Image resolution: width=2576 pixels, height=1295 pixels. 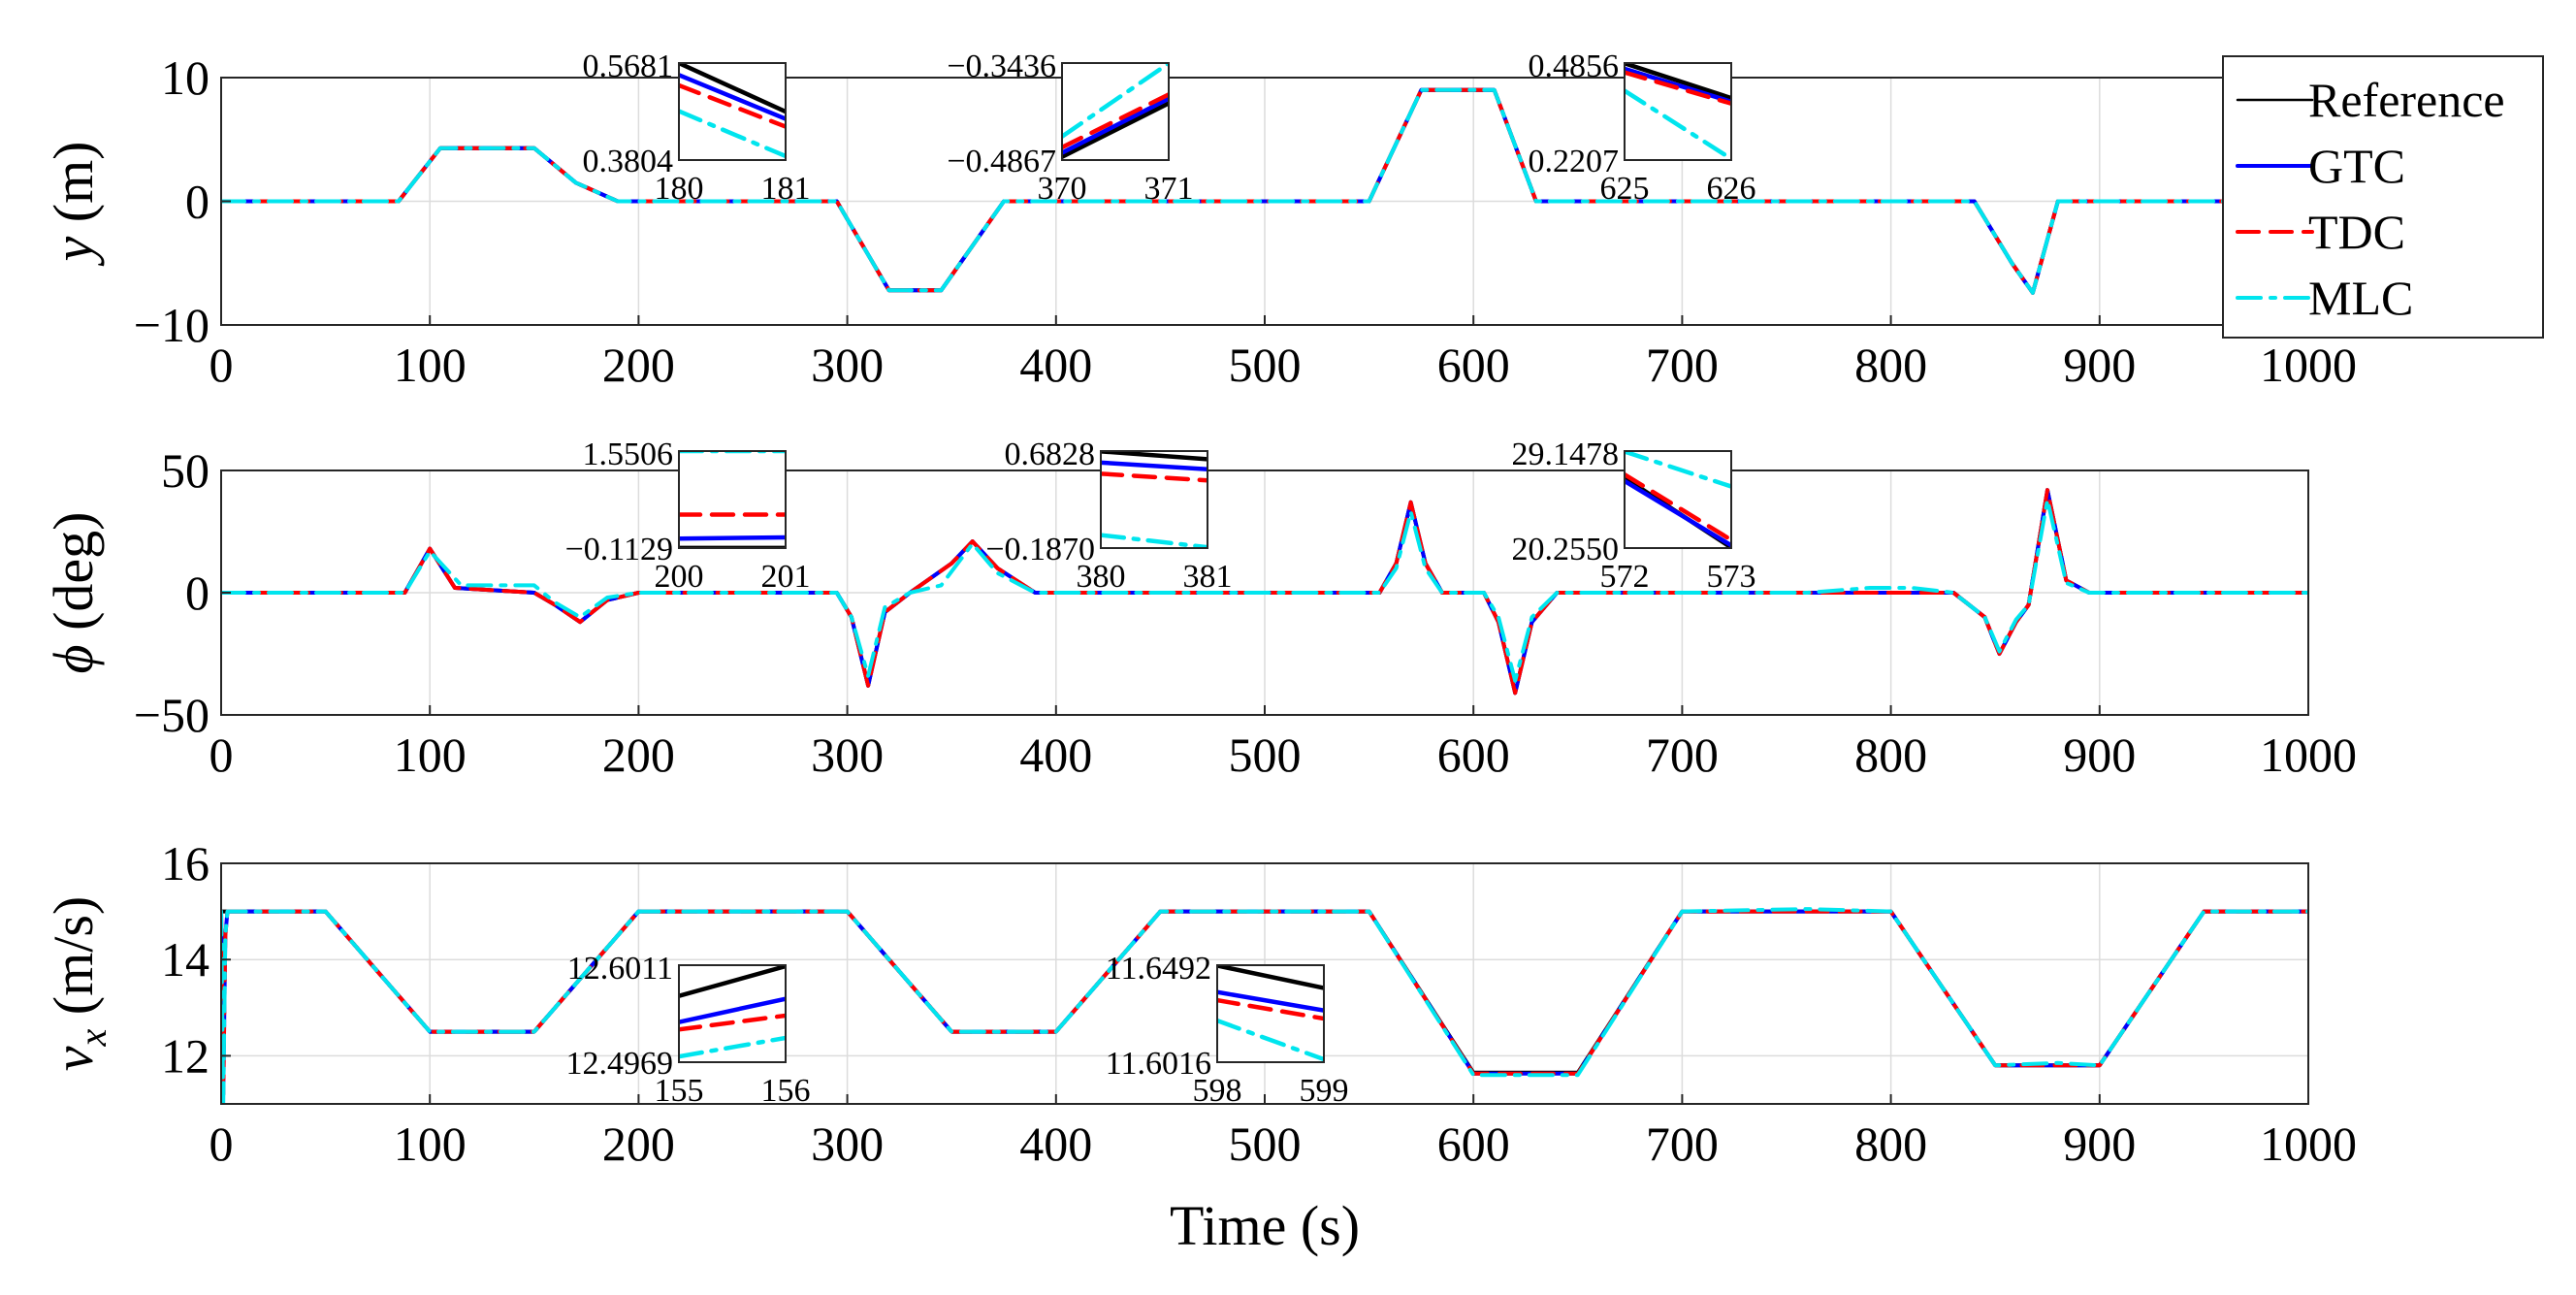 What do you see at coordinates (1001, 66) in the screenshot?
I see `inset-y-tick-label: −0.3436` at bounding box center [1001, 66].